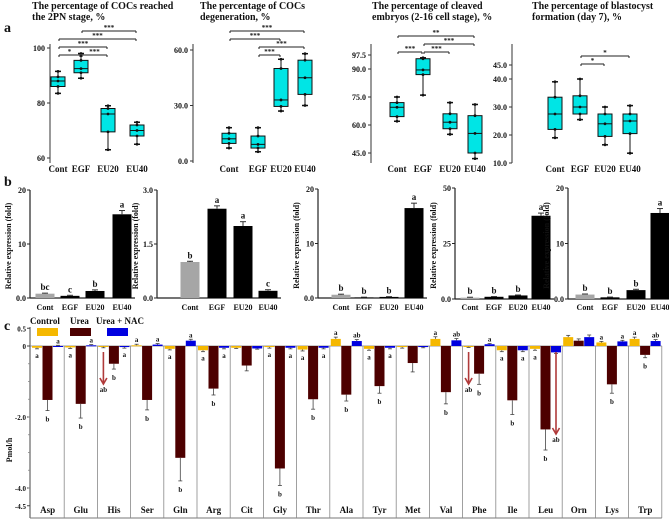  I want to click on y-tick-label: -2.0, so click(21, 418).